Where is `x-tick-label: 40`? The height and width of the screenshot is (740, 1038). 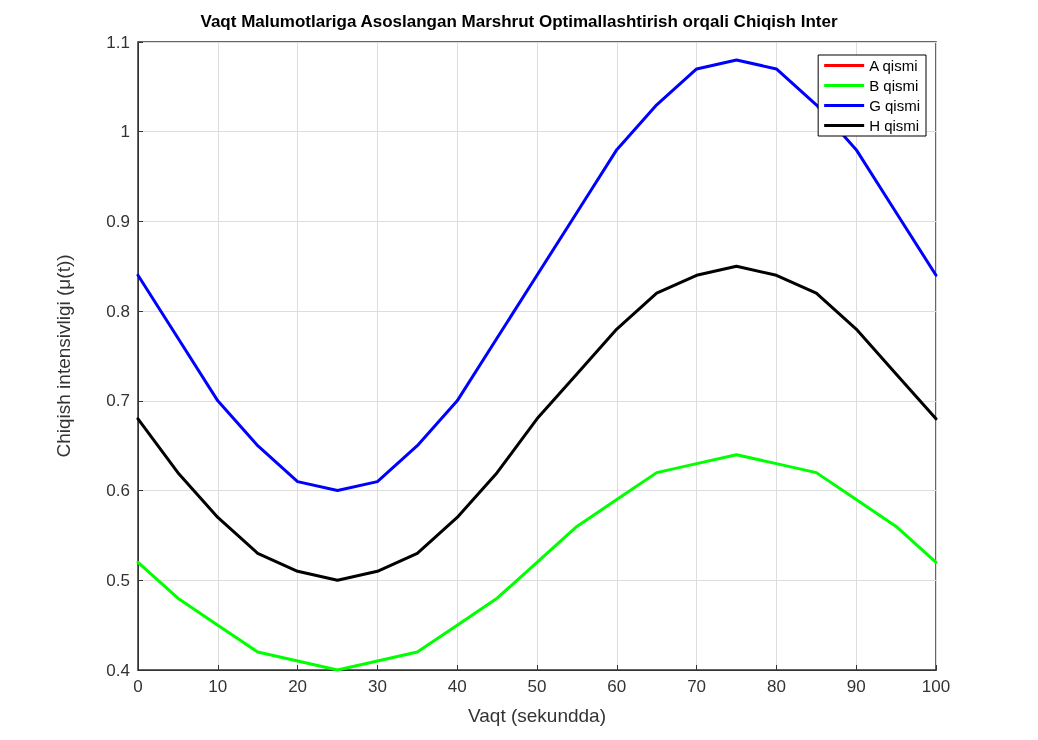
x-tick-label: 40 is located at coordinates (457, 686).